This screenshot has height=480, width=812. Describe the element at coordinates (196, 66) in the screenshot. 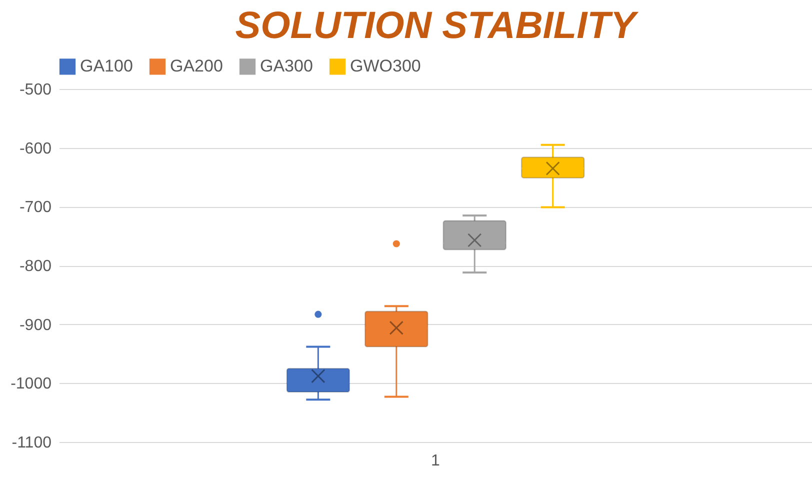

I see `legend-label: GA200` at that location.